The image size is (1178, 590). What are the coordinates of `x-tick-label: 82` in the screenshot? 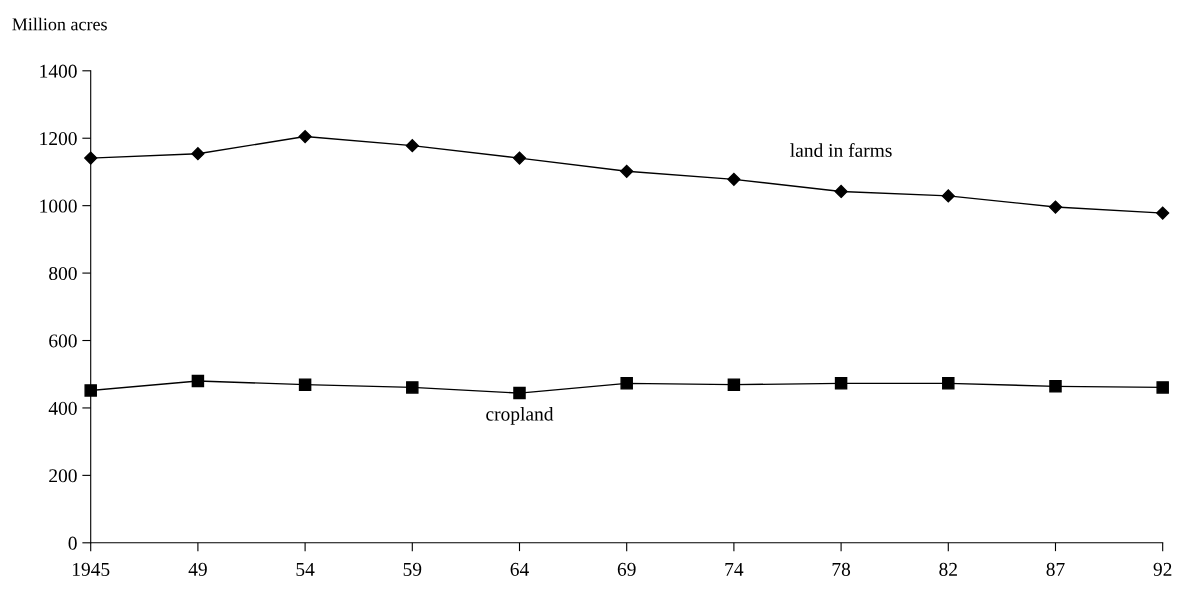 It's located at (948, 569).